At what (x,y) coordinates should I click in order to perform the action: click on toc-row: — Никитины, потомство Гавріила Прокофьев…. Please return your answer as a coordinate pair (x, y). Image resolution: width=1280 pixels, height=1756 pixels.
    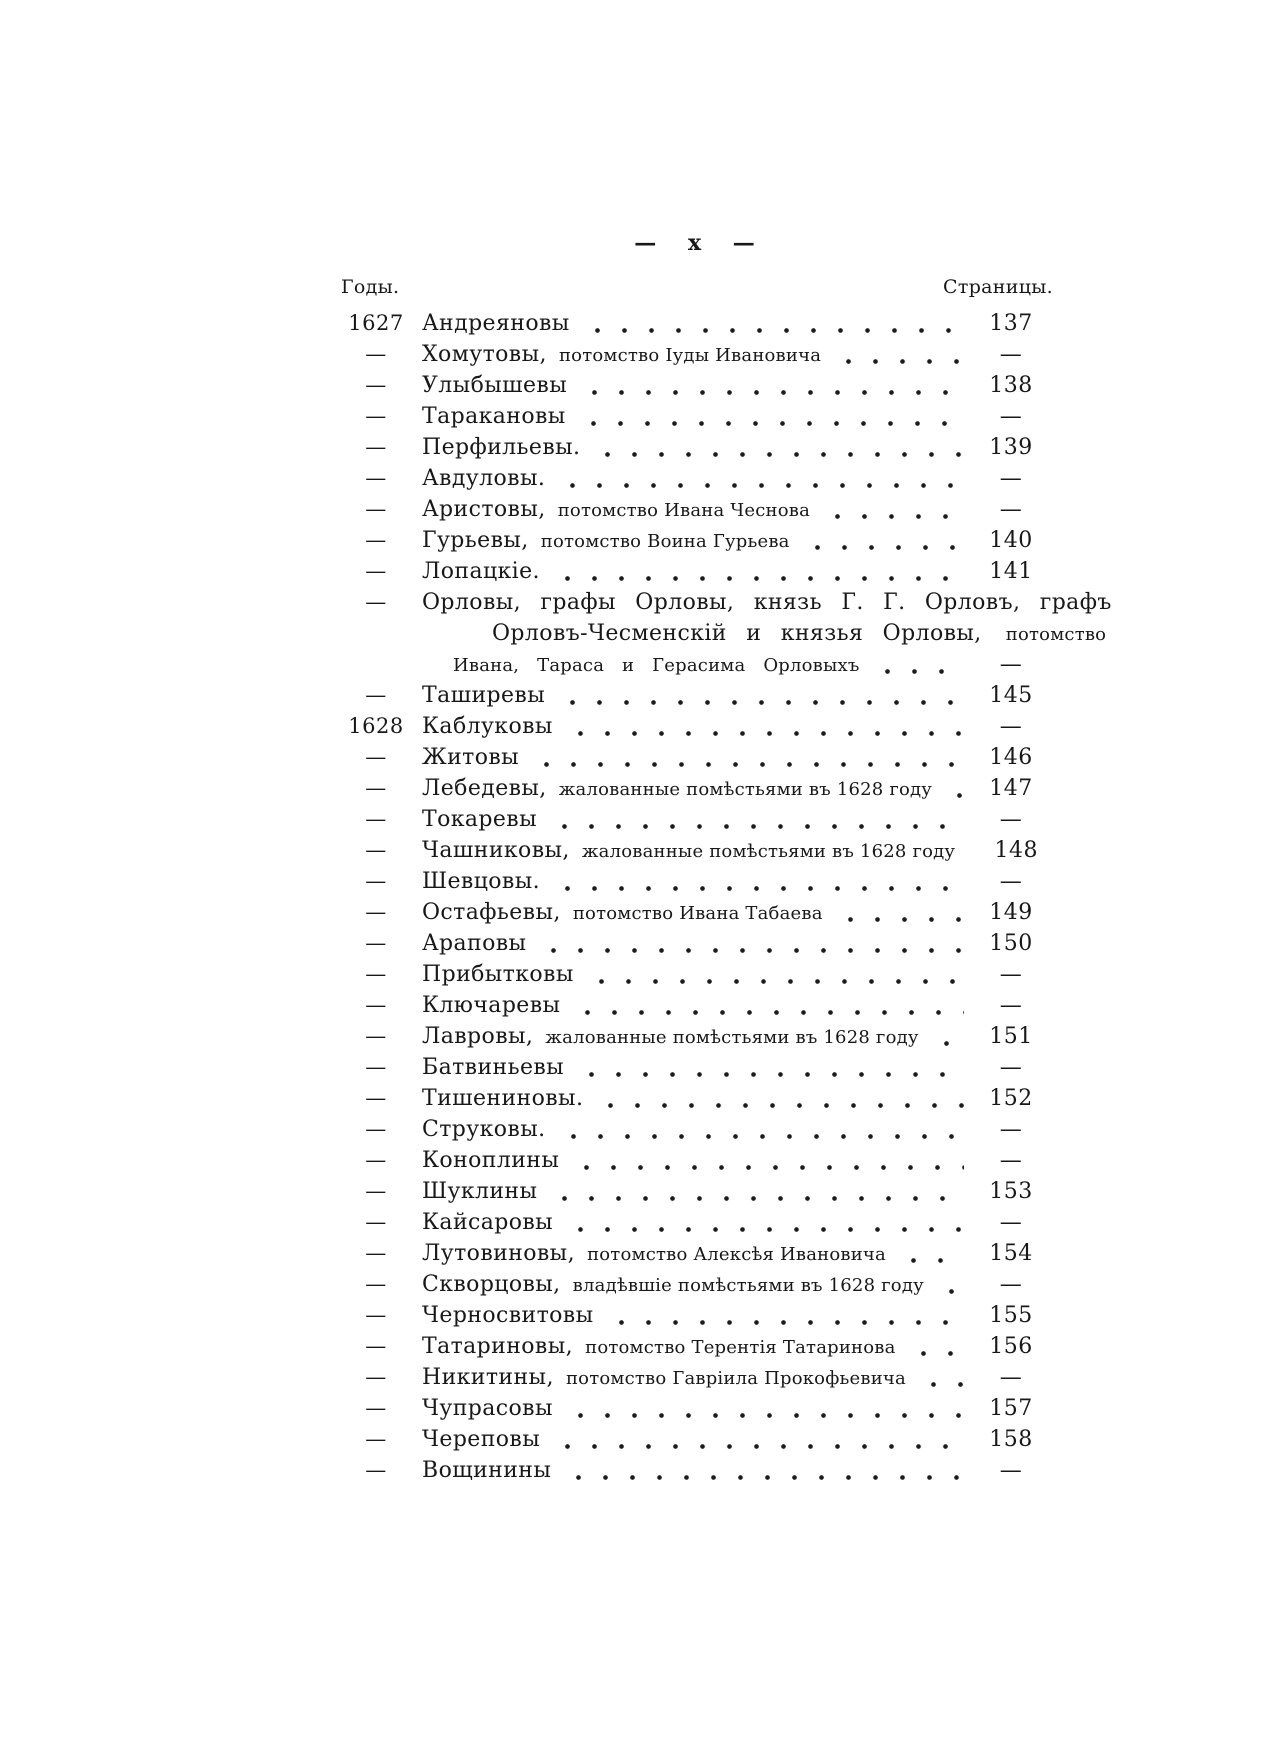
    Looking at the image, I should click on (696, 1380).